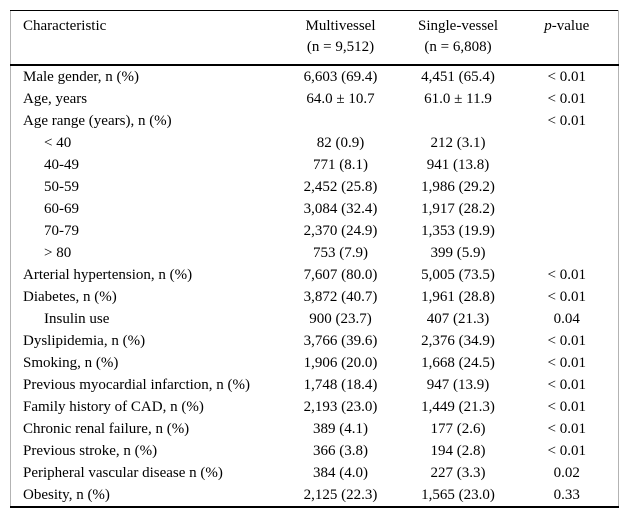 The image size is (631, 521). What do you see at coordinates (458, 209) in the screenshot?
I see `single-vessel-value: 1,917 (28.2)` at bounding box center [458, 209].